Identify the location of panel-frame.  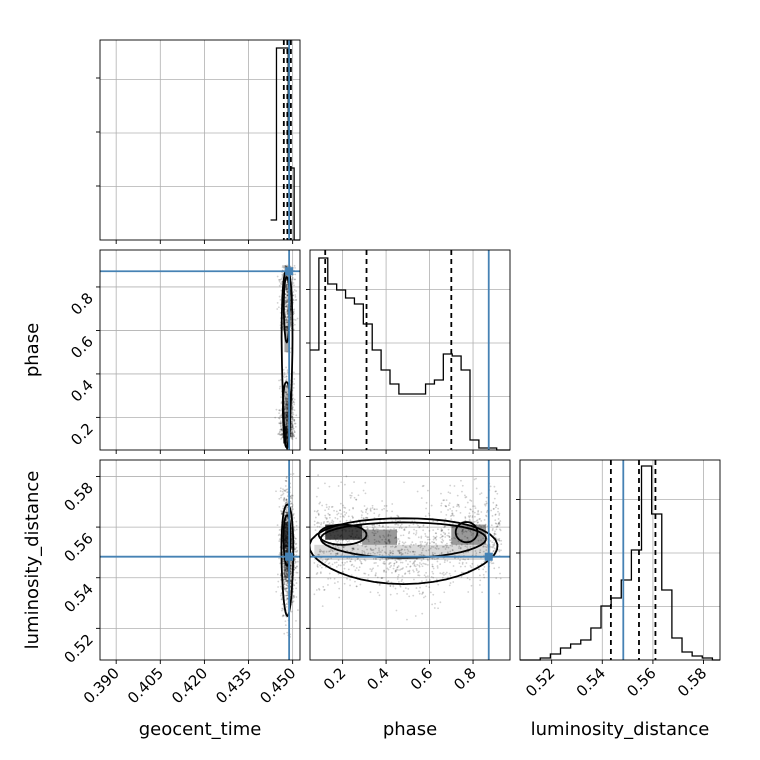
(620, 560).